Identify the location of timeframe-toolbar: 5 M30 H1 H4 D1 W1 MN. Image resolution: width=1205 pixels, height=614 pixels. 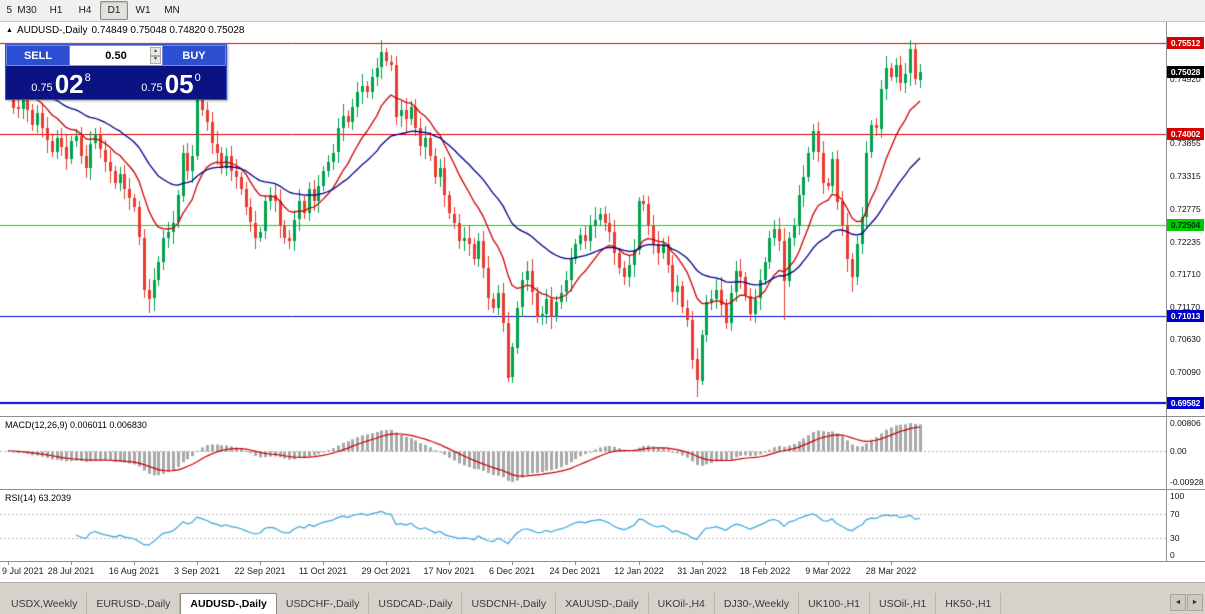
(602, 11).